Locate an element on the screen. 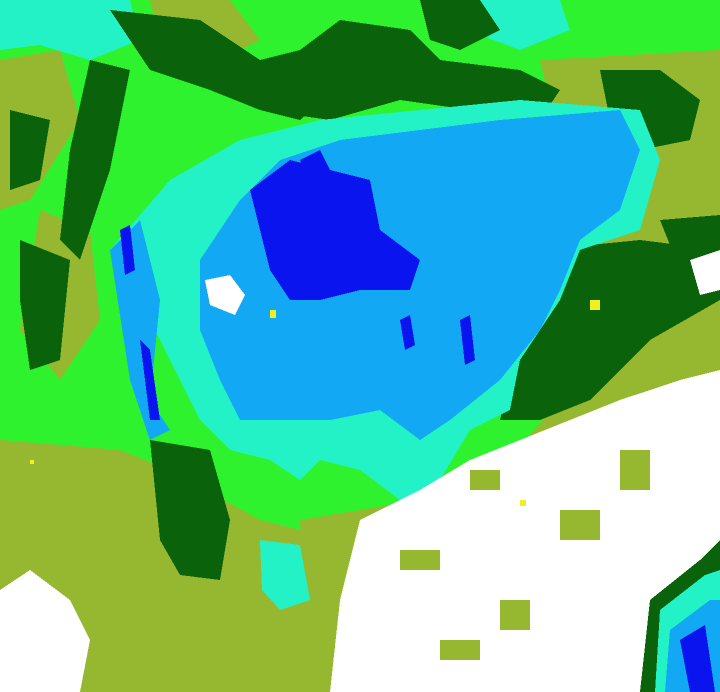  olive-specks is located at coordinates (525, 555).